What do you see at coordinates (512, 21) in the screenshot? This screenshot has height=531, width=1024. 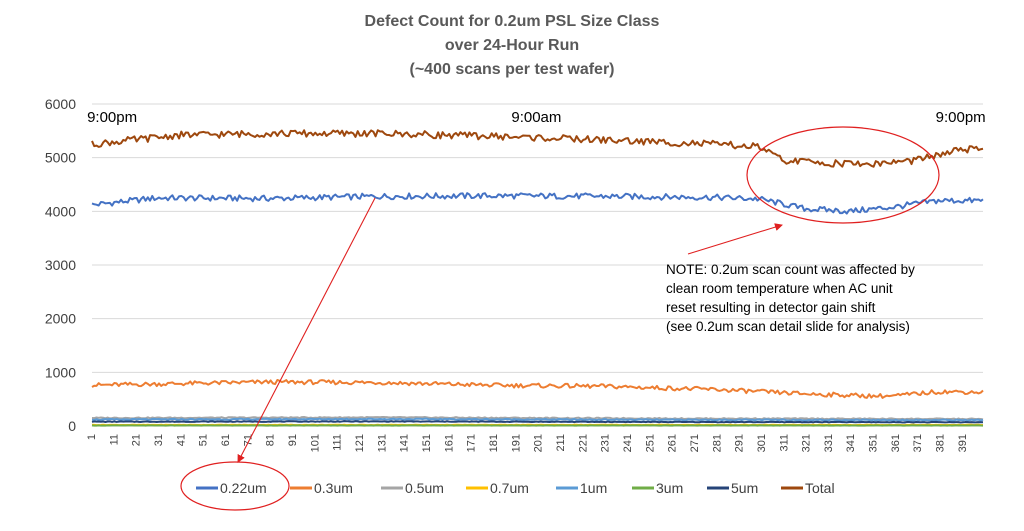 I see `chart-title-line: Defect Count for 0.2um PSL Size Class` at bounding box center [512, 21].